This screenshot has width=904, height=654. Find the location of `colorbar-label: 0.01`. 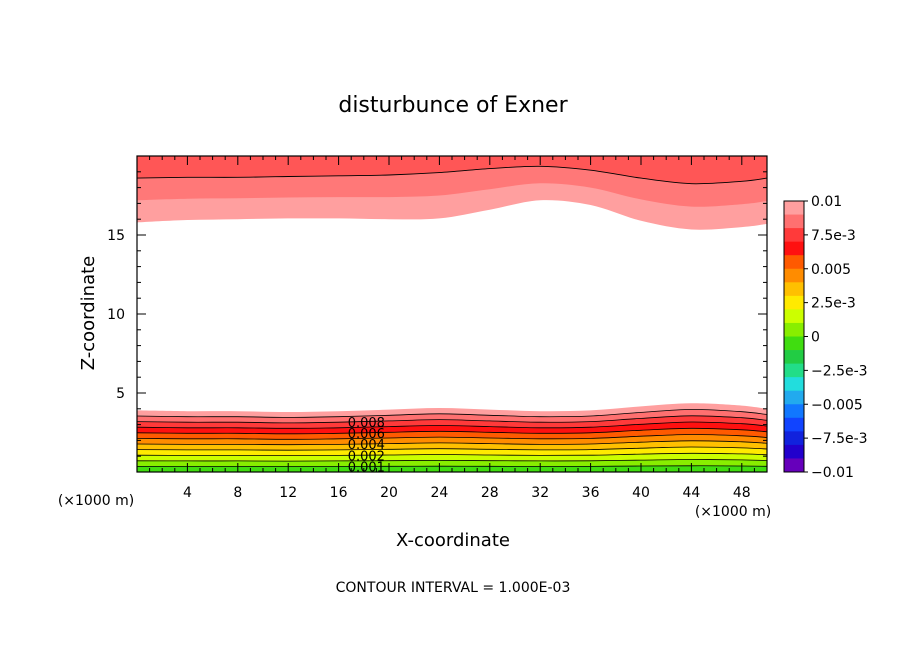

colorbar-label: 0.01 is located at coordinates (826, 202).